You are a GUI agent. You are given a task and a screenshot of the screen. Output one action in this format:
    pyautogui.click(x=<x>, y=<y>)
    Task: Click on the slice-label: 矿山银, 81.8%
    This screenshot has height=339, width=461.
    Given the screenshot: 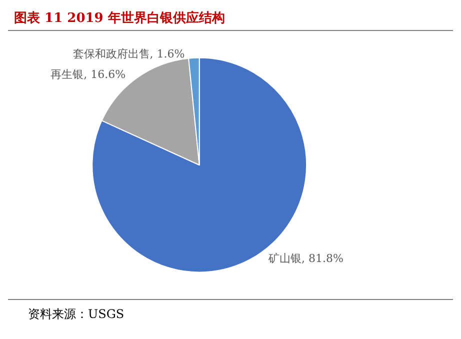 What is the action you would take?
    pyautogui.click(x=306, y=259)
    